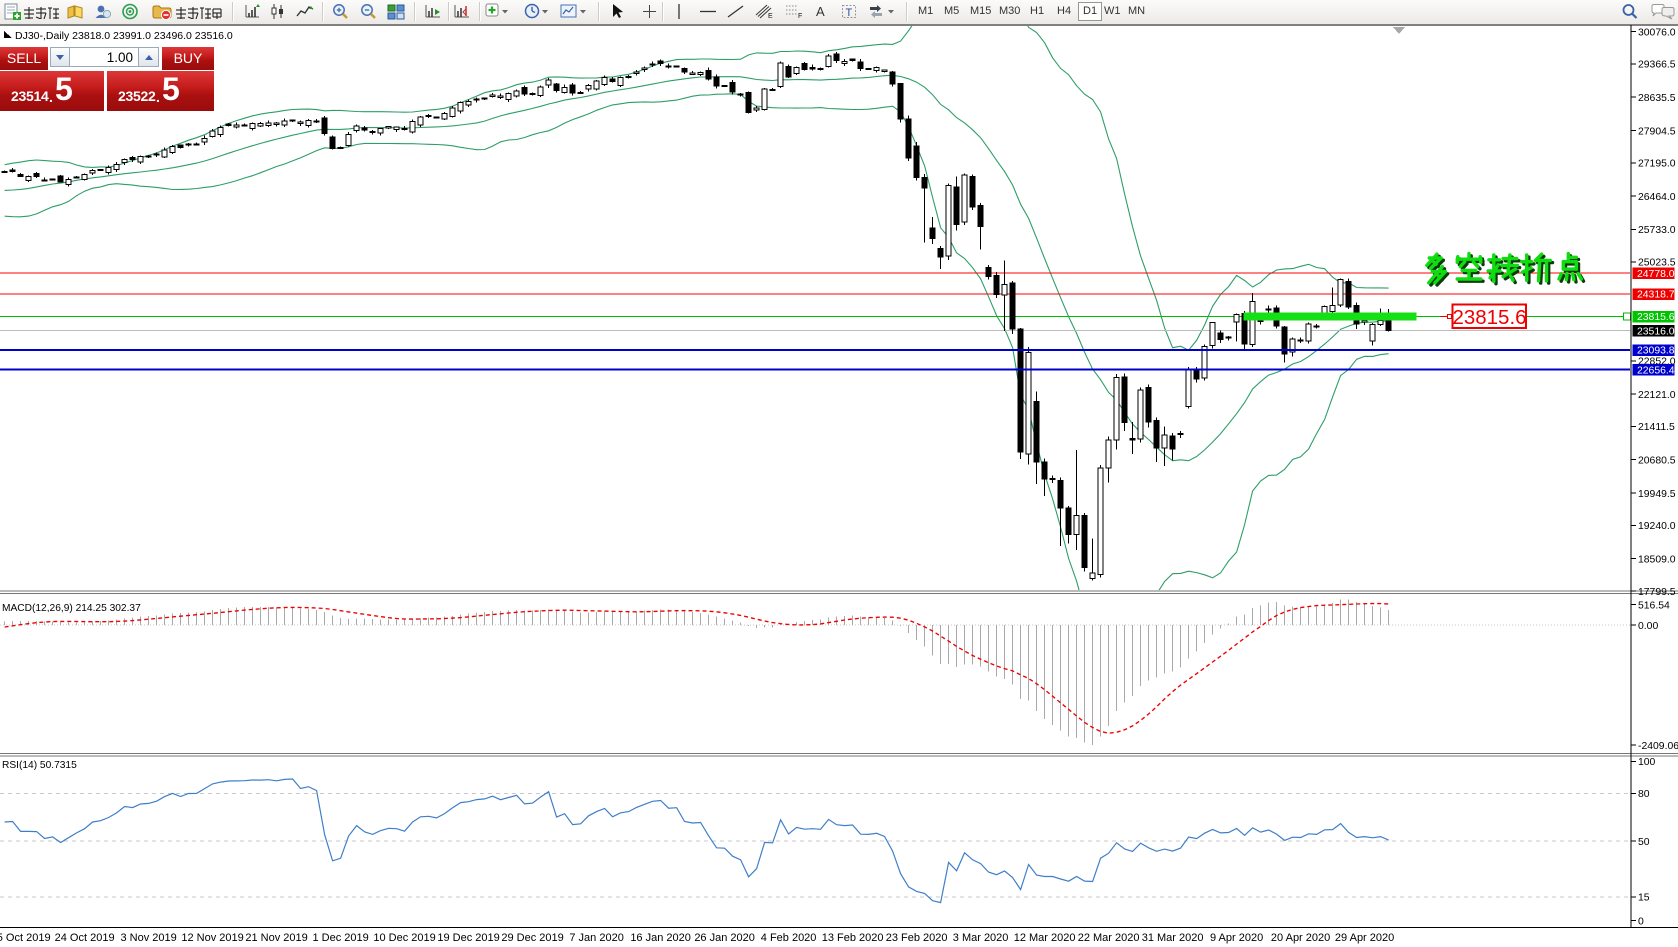 The image size is (1678, 947). What do you see at coordinates (770, 16) in the screenshot?
I see `svg-text: E` at bounding box center [770, 16].